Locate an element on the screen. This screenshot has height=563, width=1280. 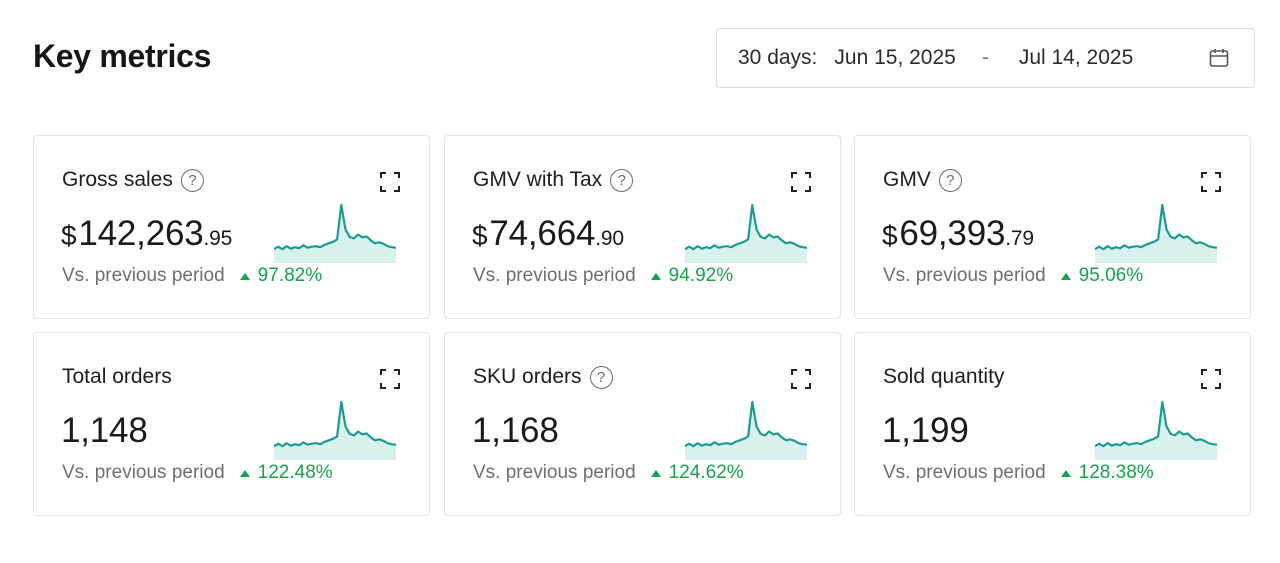
change-percentage: 94.92% is located at coordinates (701, 275).